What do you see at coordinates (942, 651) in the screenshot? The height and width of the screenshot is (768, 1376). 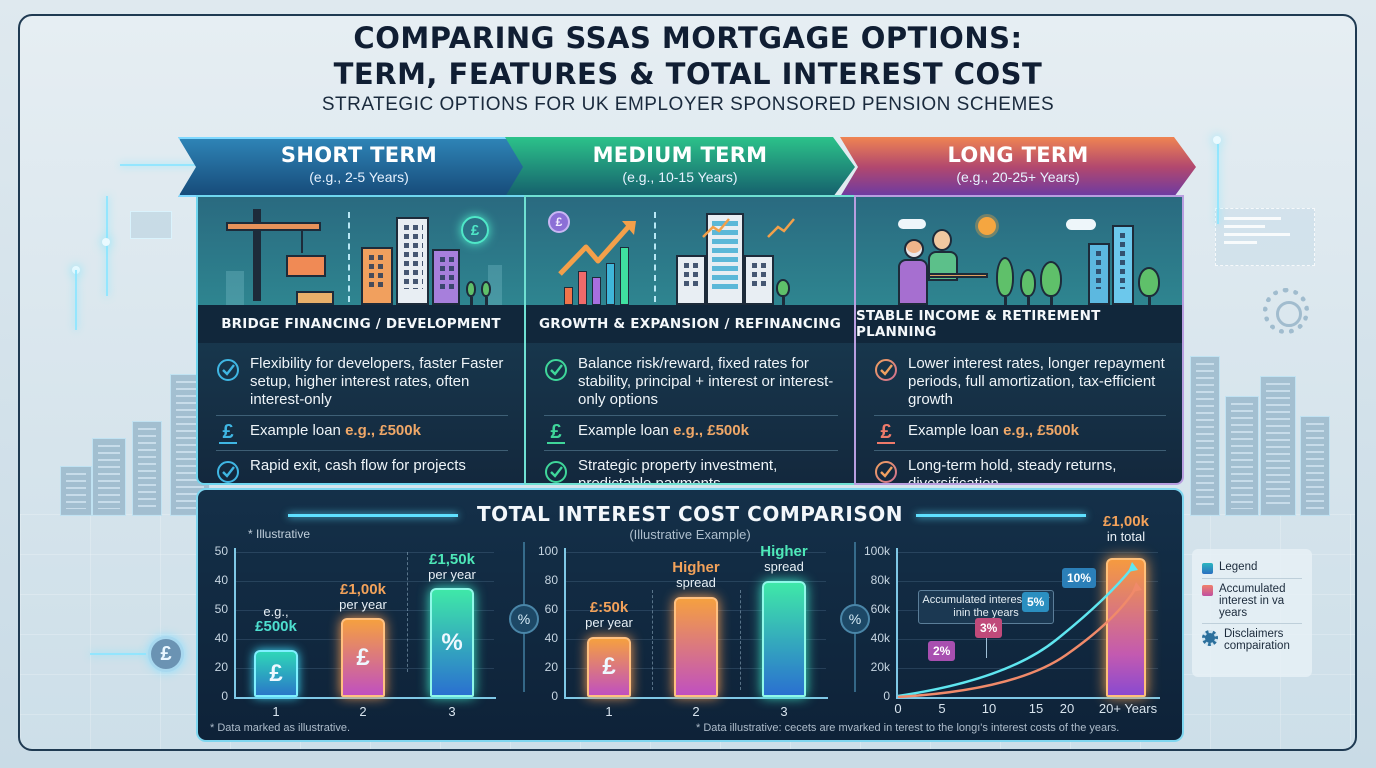 I see `rate-tag-2pct: 2%` at bounding box center [942, 651].